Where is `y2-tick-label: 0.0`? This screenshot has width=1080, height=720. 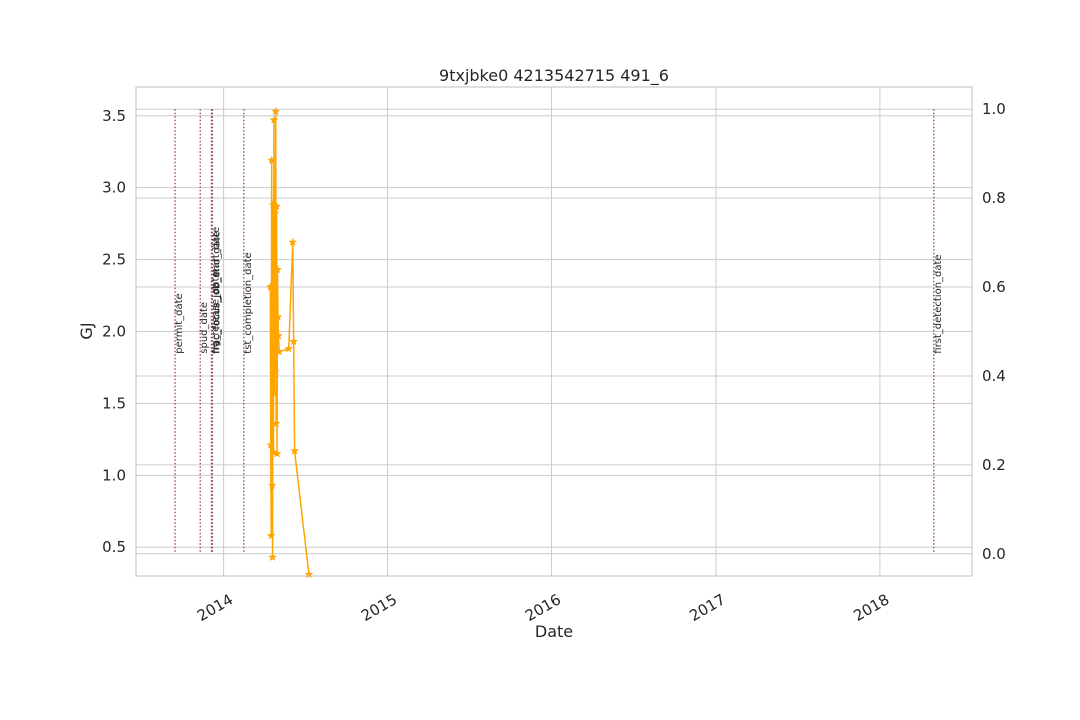 y2-tick-label: 0.0 is located at coordinates (994, 554).